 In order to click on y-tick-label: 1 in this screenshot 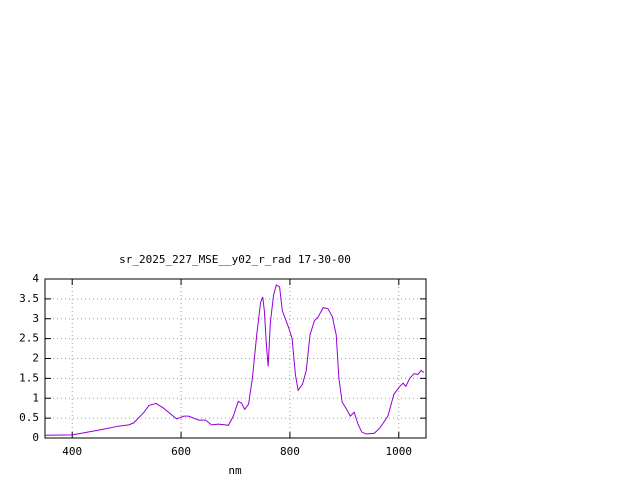, I will do `click(35, 397)`.